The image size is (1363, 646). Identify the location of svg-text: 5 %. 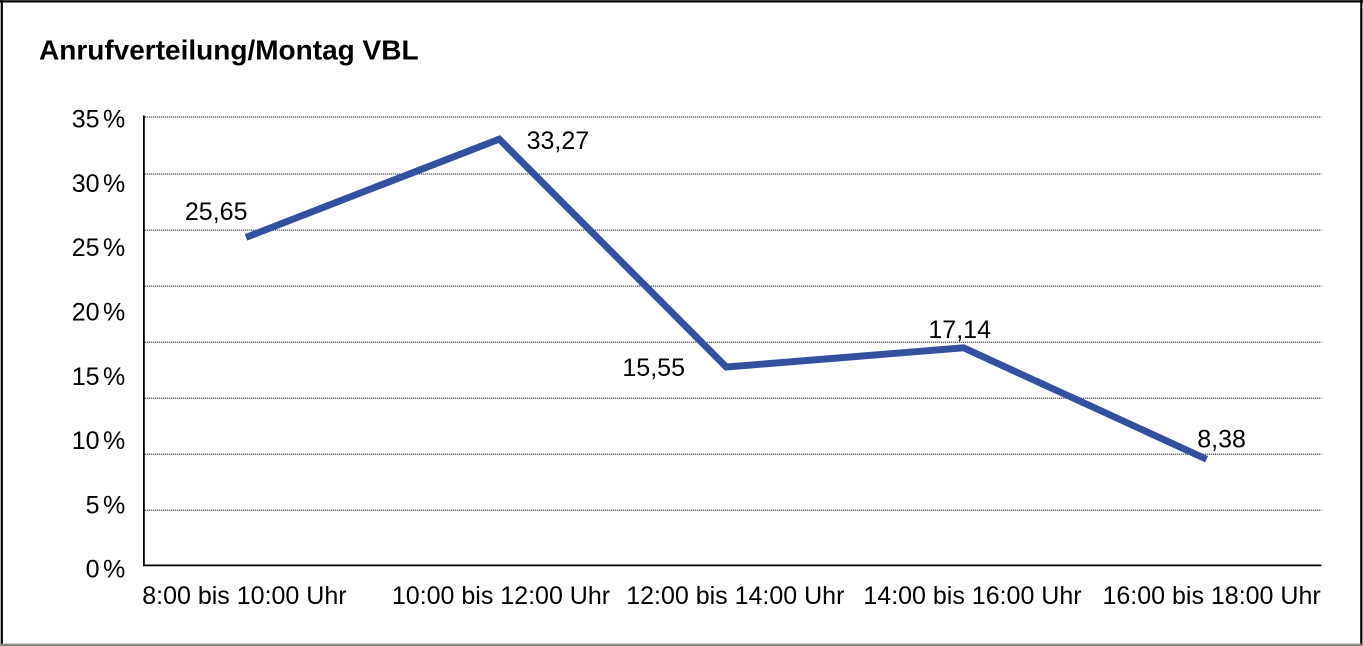
(106, 505).